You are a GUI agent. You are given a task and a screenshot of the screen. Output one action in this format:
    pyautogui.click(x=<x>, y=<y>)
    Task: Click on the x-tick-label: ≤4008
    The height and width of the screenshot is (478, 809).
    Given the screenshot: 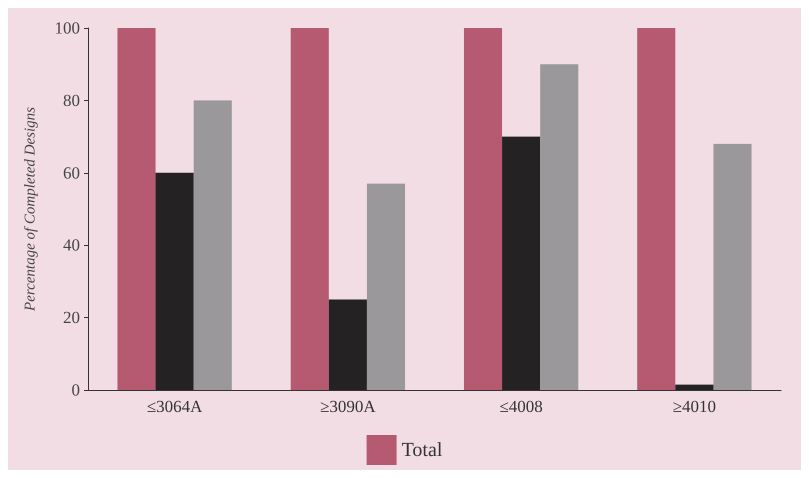 What is the action you would take?
    pyautogui.click(x=521, y=406)
    